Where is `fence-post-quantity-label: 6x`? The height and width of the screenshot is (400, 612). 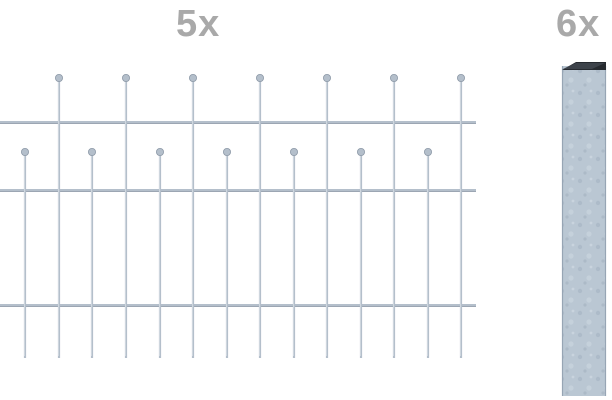
fence-post-quantity-label: 6x is located at coordinates (578, 24).